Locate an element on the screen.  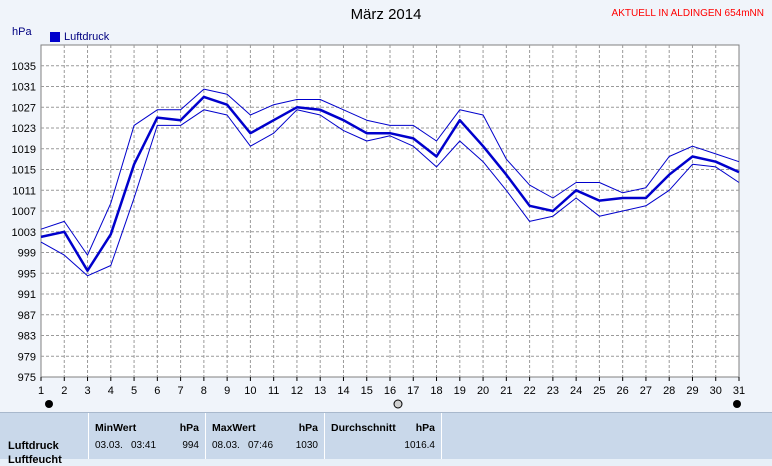
y-tick-label: 983 is located at coordinates (27, 337).